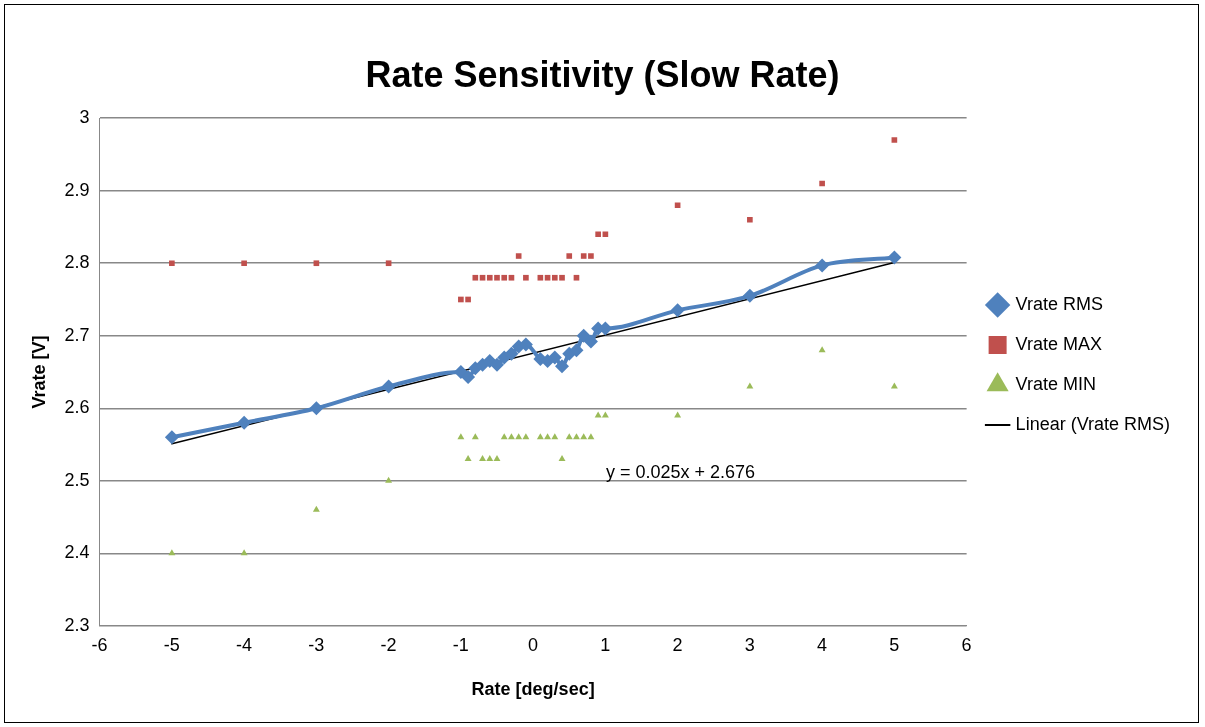  Describe the element at coordinates (533, 644) in the screenshot. I see `x-tick-label: 0` at that location.